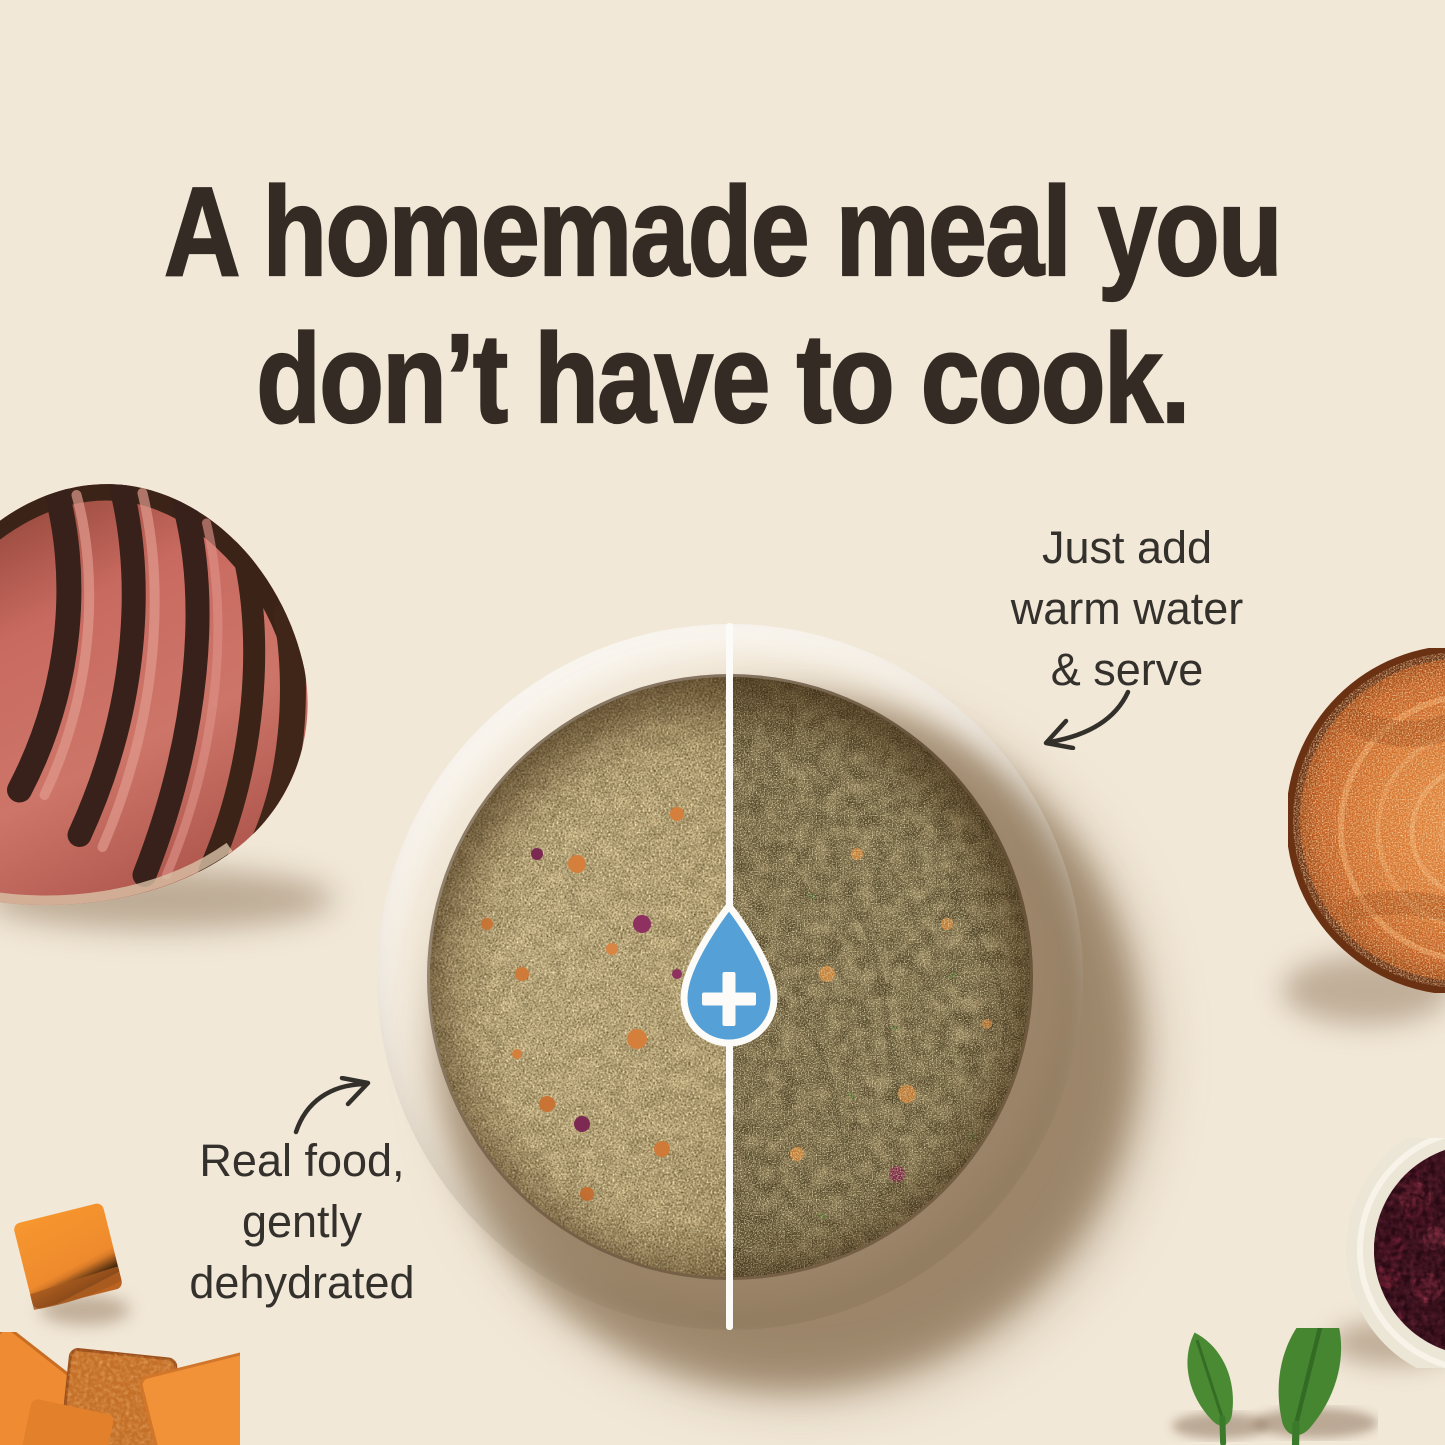  Describe the element at coordinates (1127, 547) in the screenshot. I see `callout-add-water-line-1: Just add` at that location.